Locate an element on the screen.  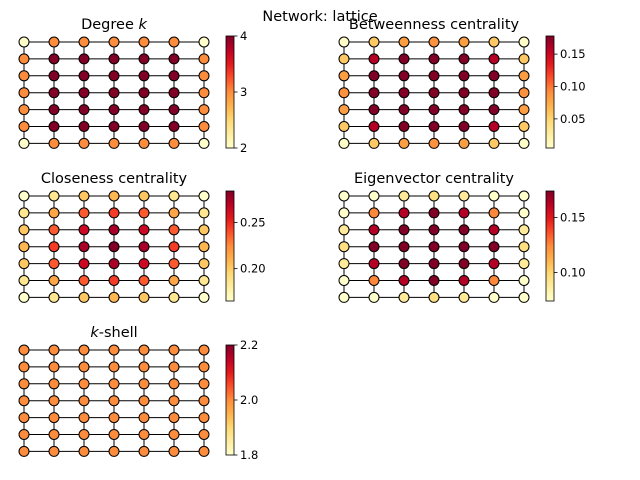
colorbar-tick-label: 0.20 is located at coordinates (253, 269).